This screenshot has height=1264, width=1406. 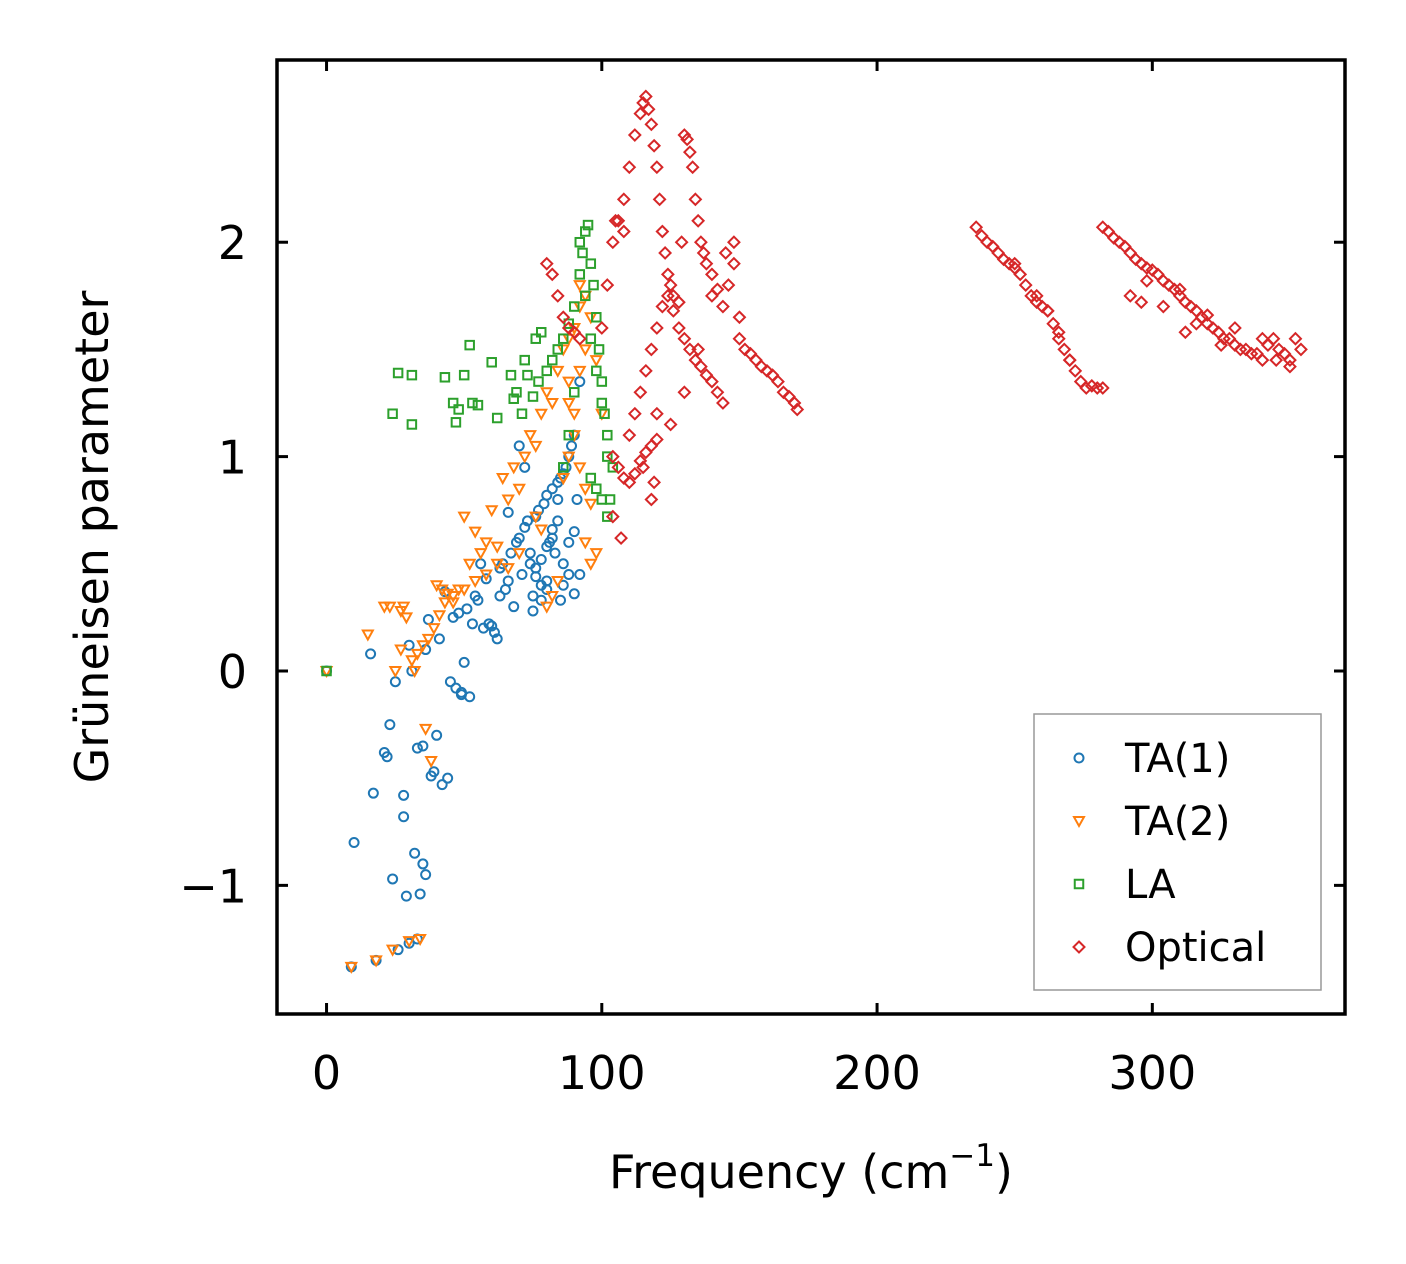 What do you see at coordinates (1152, 1073) in the screenshot?
I see `x-tick-label: 300` at bounding box center [1152, 1073].